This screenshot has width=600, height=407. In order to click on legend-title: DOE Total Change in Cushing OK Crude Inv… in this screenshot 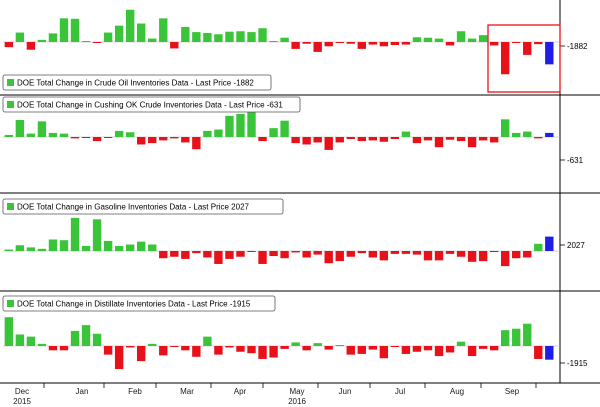, I will do `click(150, 105)`.